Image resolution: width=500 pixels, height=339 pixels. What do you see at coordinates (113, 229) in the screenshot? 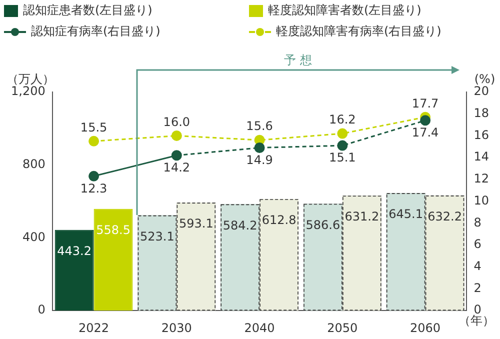
I see `data-label: 558.5` at bounding box center [113, 229].